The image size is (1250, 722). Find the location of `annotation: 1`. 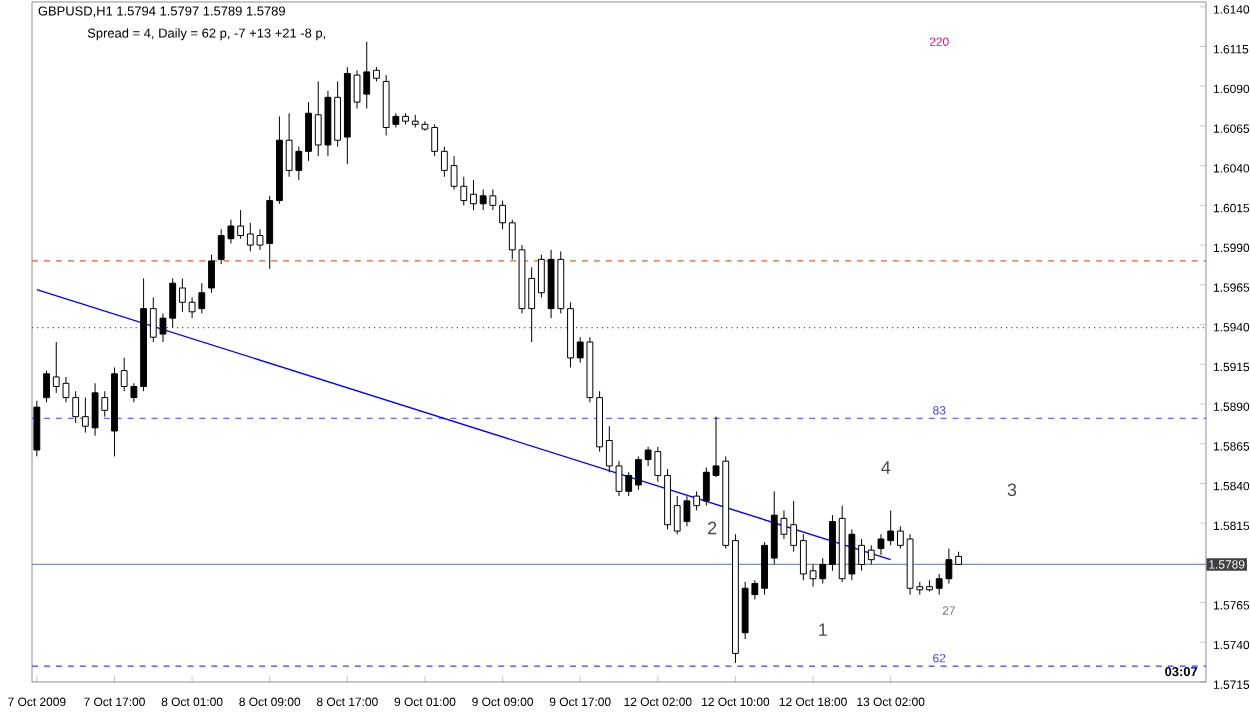

annotation: 1 is located at coordinates (823, 629).